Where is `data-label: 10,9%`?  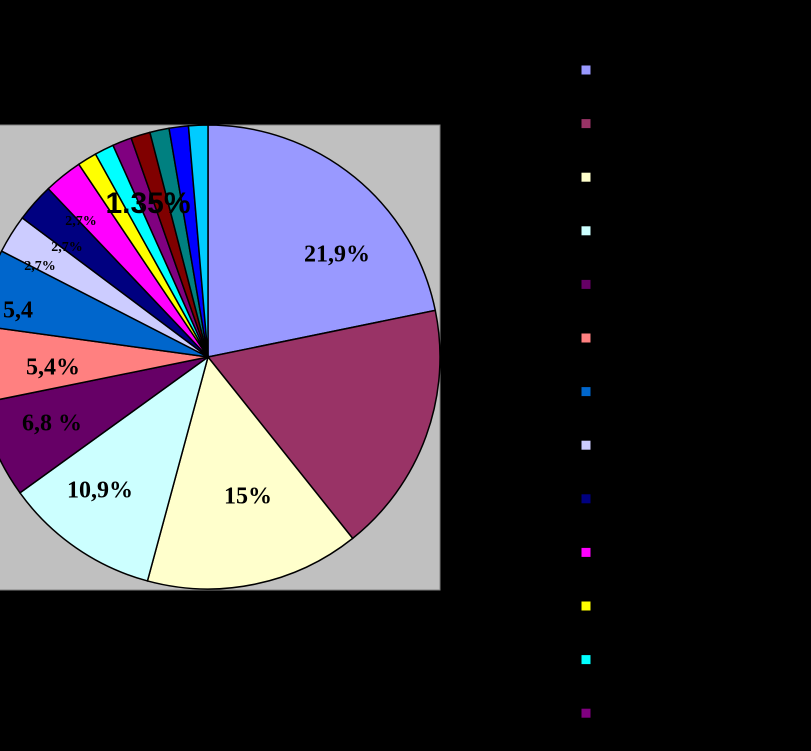
data-label: 10,9% is located at coordinates (100, 491).